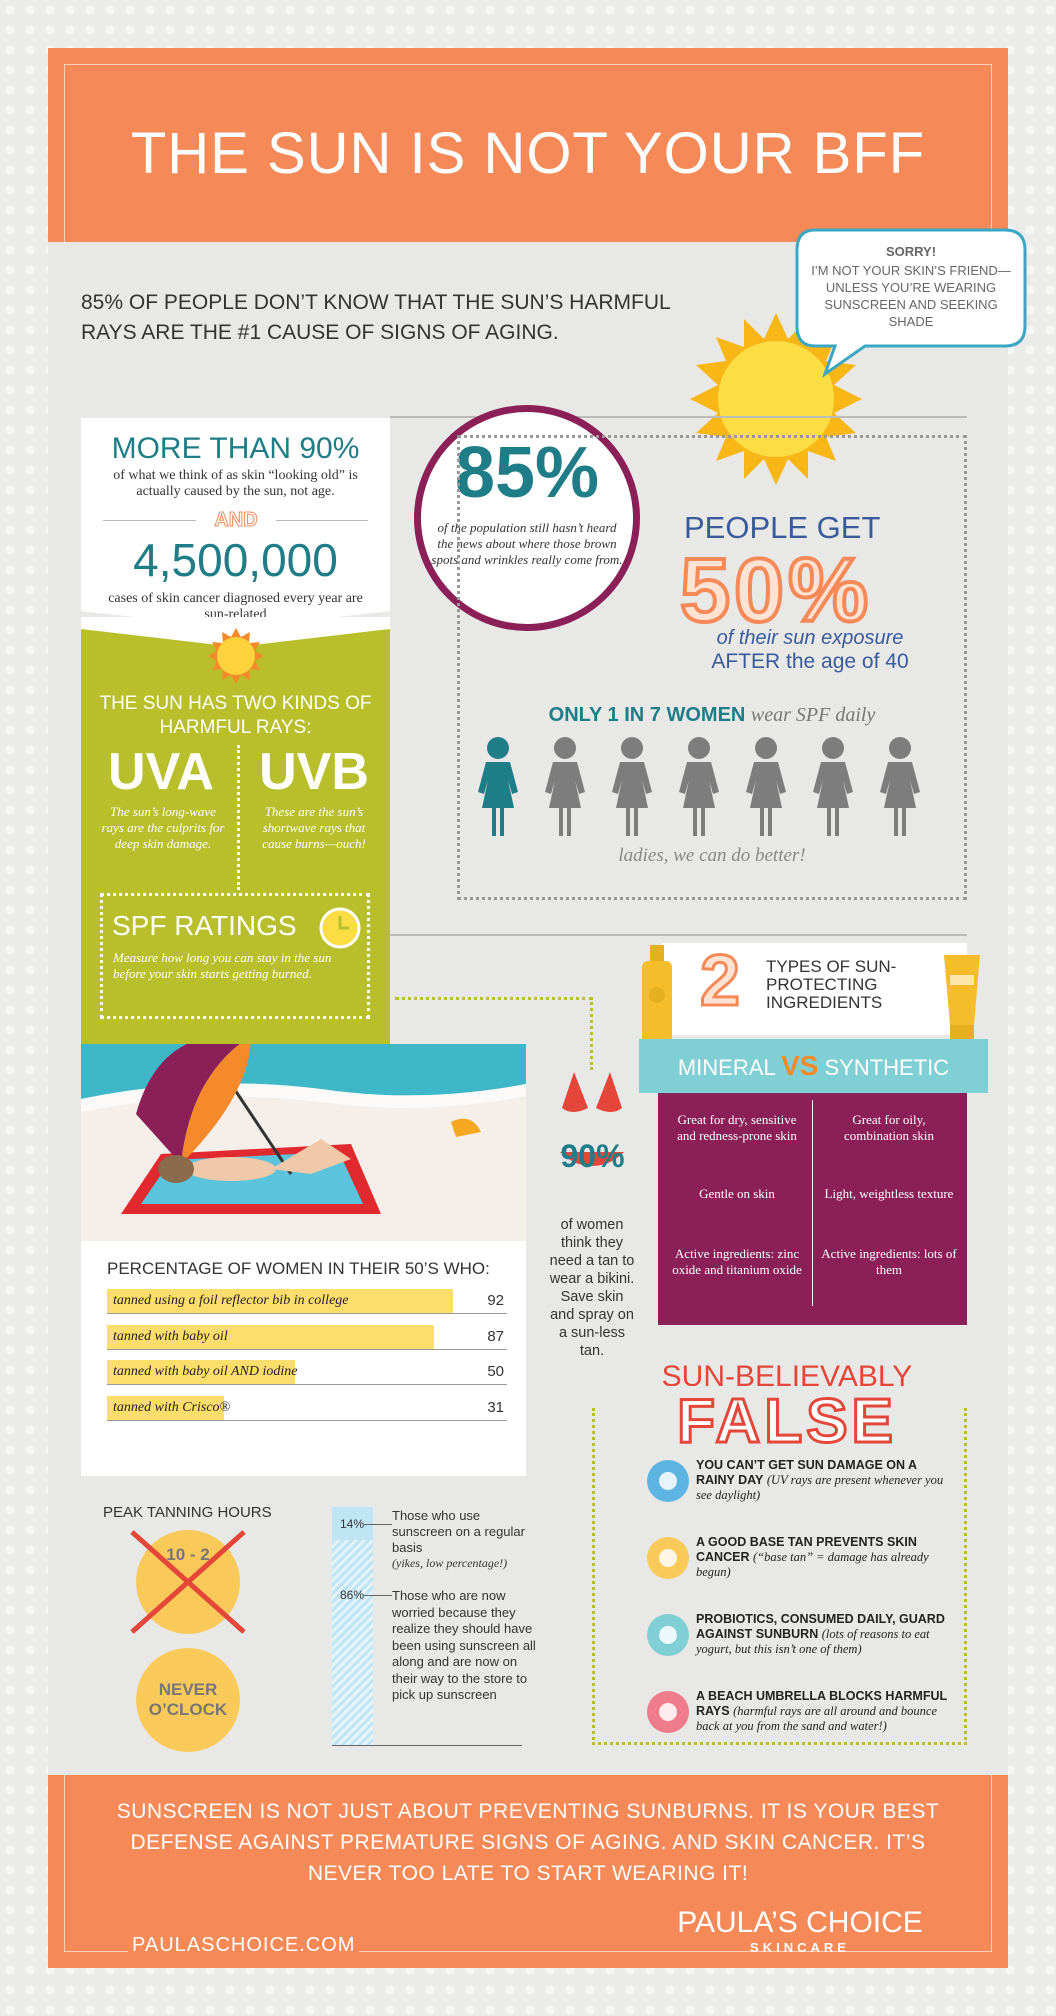 The width and height of the screenshot is (1056, 2016). I want to click on women-text: wear SPF daily, so click(813, 715).